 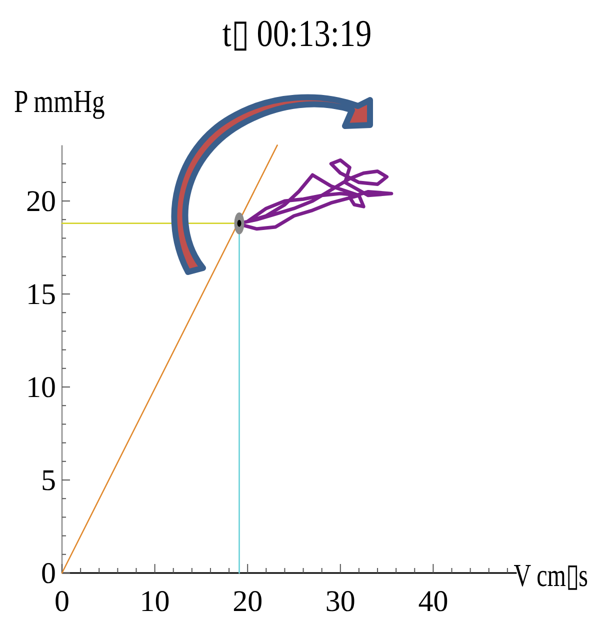 I want to click on chart-title: t▯ 00:13:19, so click(x=297, y=33).